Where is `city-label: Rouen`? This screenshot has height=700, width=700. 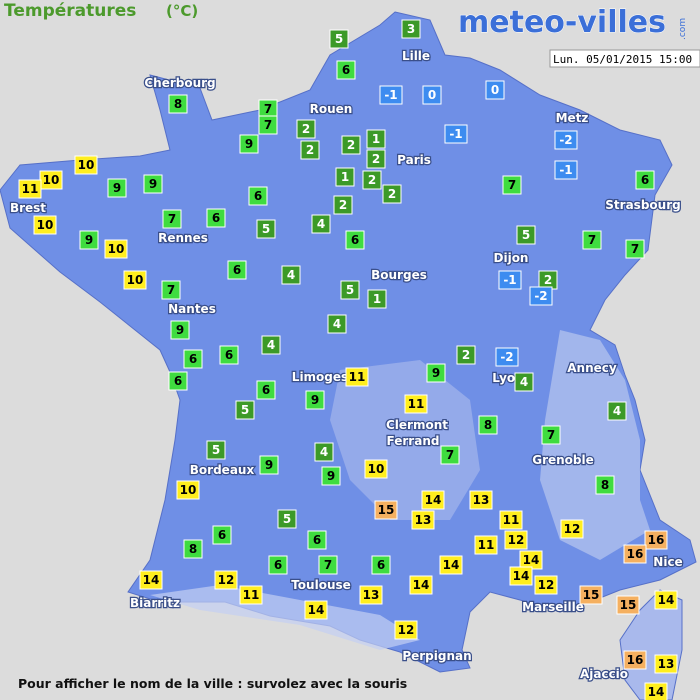
city-label: Rouen is located at coordinates (331, 109).